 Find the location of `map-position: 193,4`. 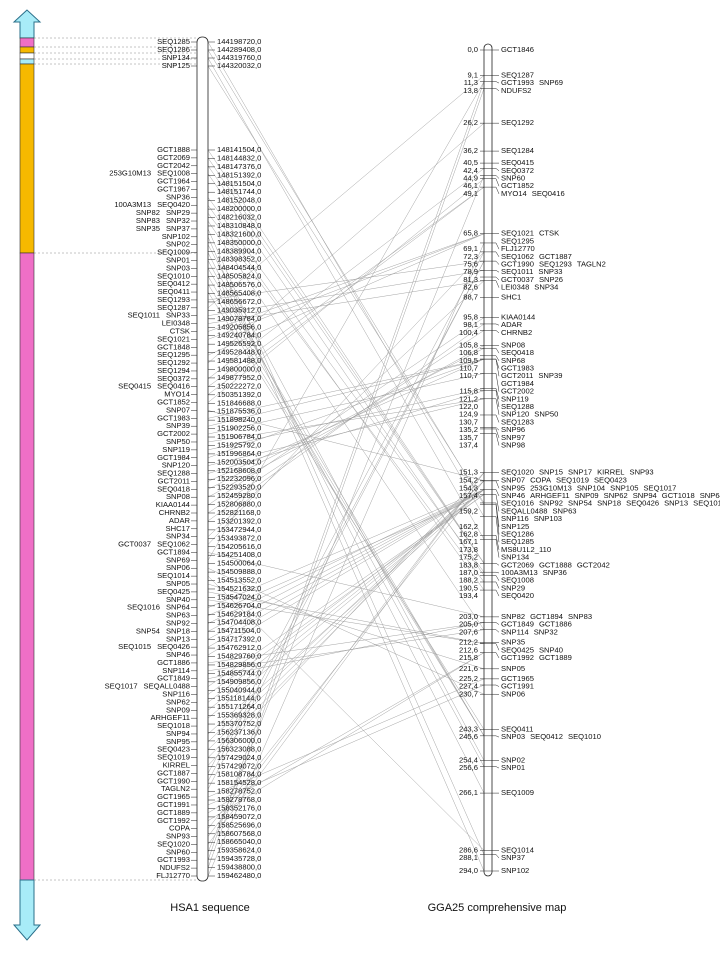

map-position: 193,4 is located at coordinates (468, 595).